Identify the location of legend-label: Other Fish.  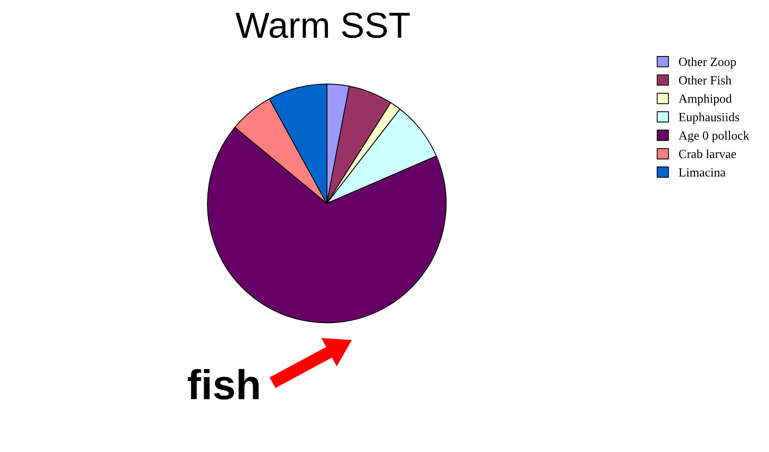
(705, 80).